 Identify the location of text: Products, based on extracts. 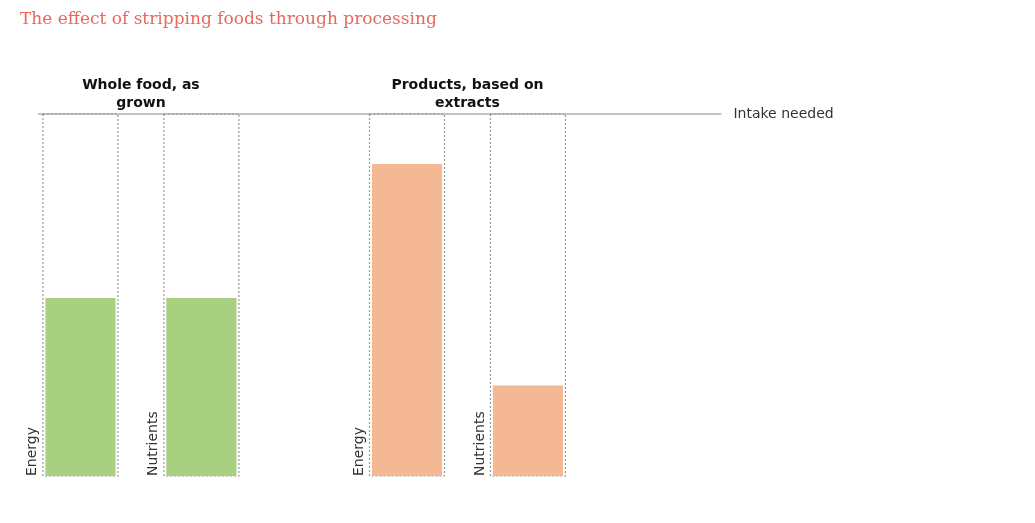
(467, 93).